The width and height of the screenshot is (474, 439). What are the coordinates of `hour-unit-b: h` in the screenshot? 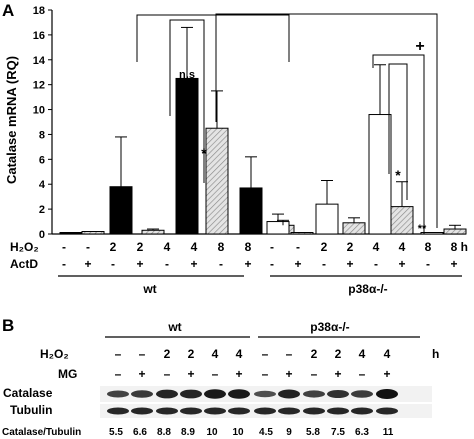 It's located at (435, 354).